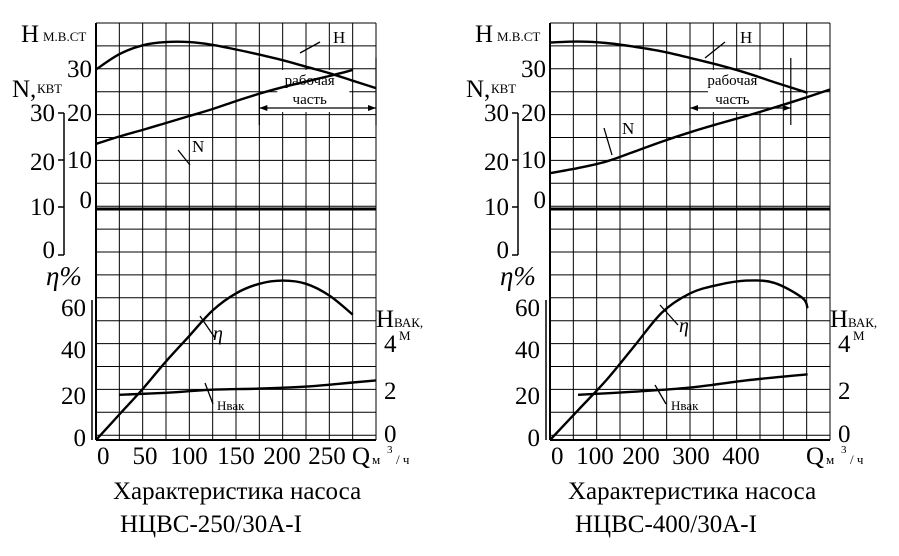  I want to click on x-tick-label: 50, so click(145, 456).